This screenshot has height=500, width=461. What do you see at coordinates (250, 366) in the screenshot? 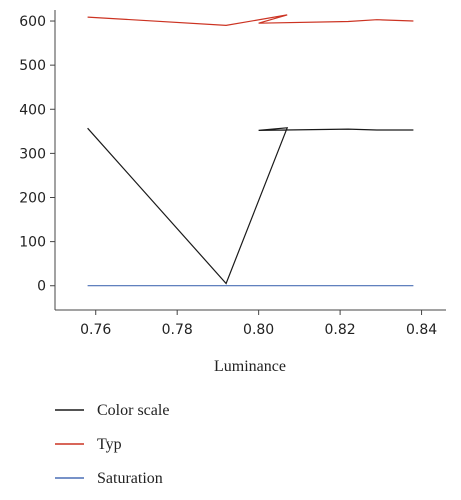
I see `x-axis-title: Luminance` at bounding box center [250, 366].